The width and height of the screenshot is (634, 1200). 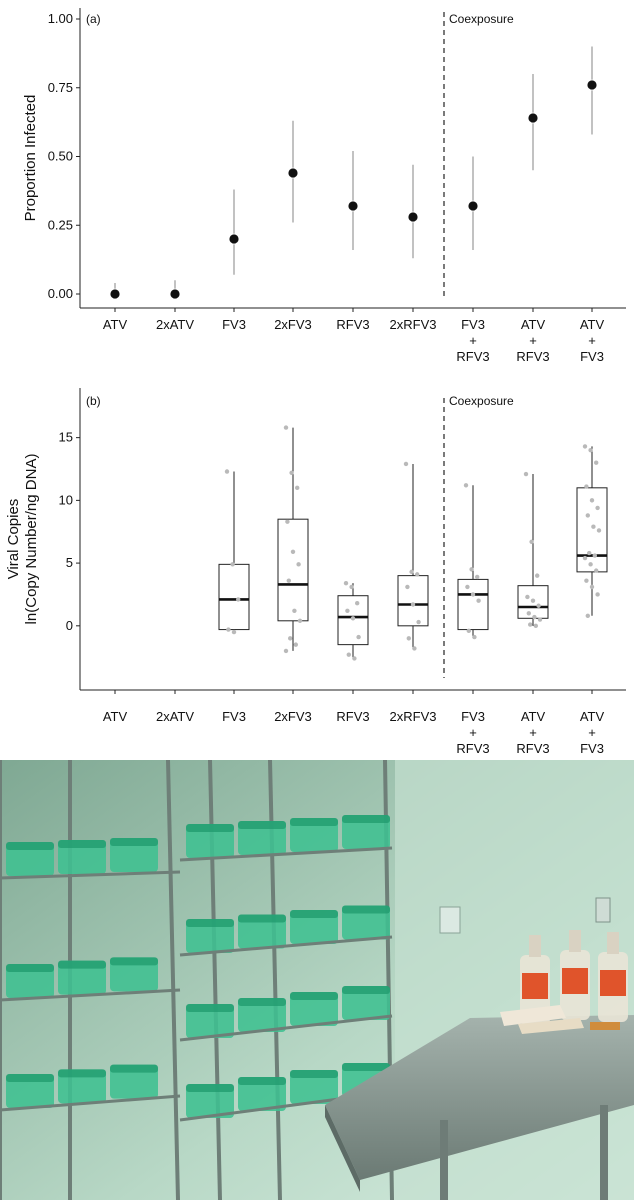 I want to click on panel-b-y-tick-label: 15, so click(x=66, y=437).